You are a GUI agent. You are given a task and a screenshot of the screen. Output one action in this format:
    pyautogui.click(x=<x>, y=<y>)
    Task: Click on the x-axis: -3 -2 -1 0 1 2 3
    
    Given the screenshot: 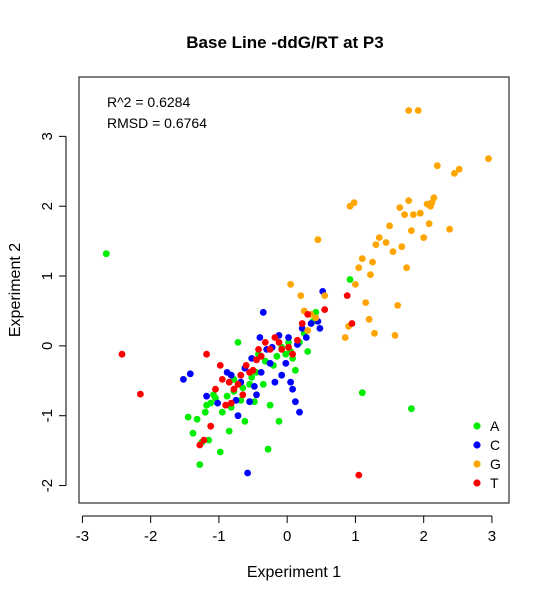 What is the action you would take?
    pyautogui.click(x=286, y=530)
    